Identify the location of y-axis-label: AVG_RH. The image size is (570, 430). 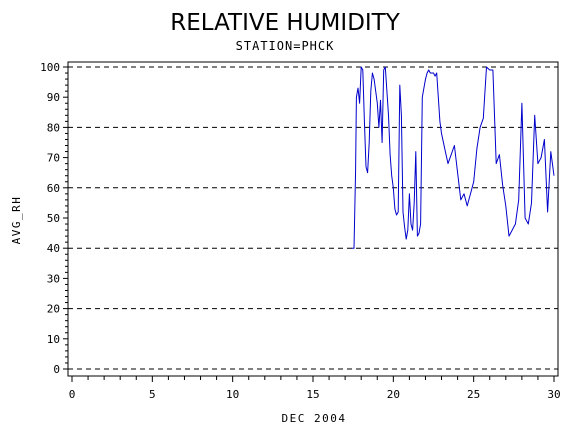
(16, 220).